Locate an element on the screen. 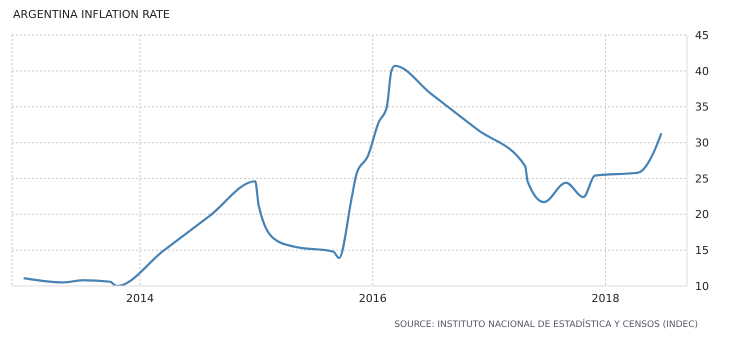 The height and width of the screenshot is (340, 730). y-tick-label: 15 is located at coordinates (702, 251).